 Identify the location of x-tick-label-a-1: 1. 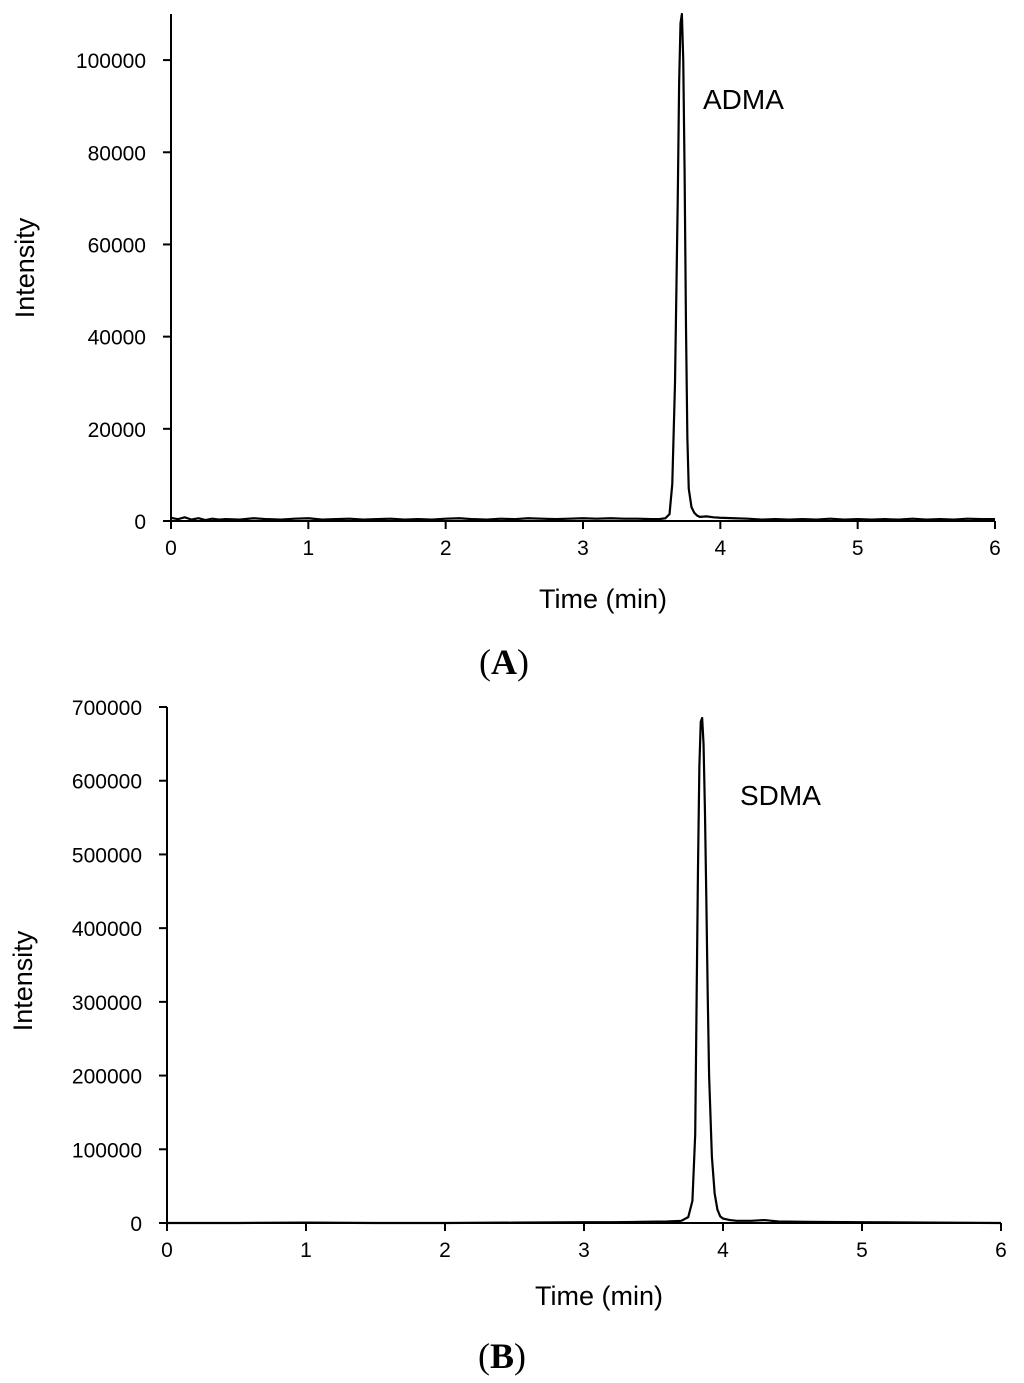
(308, 548).